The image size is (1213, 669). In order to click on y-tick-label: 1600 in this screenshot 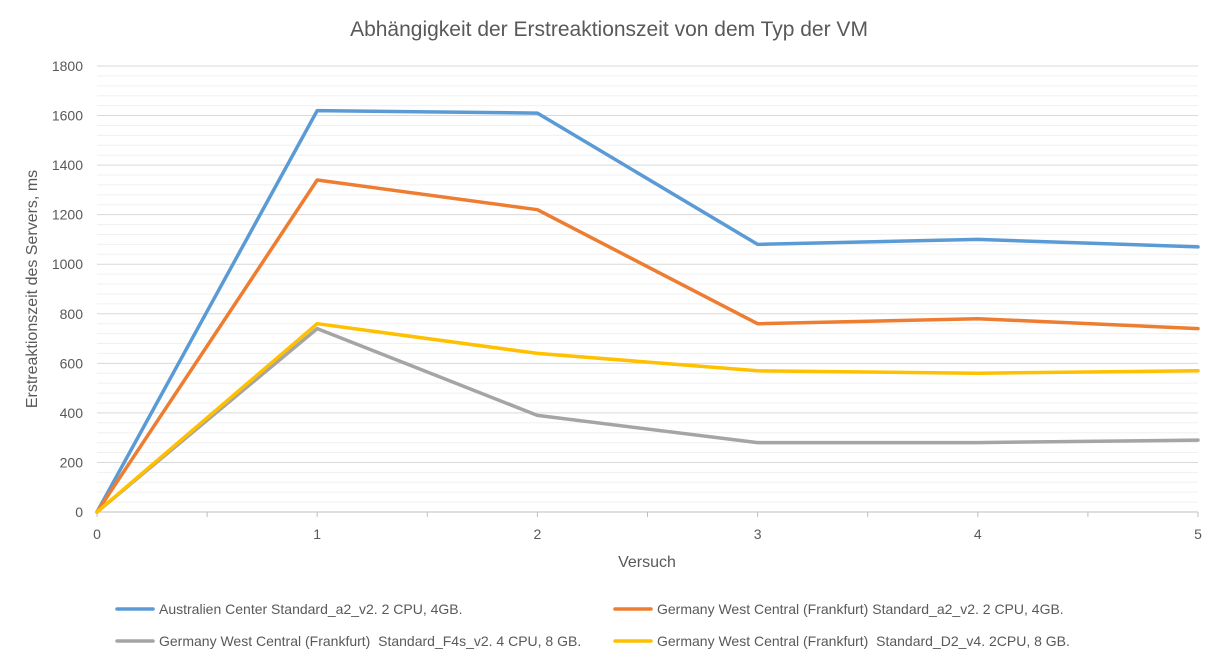, I will do `click(67, 116)`.